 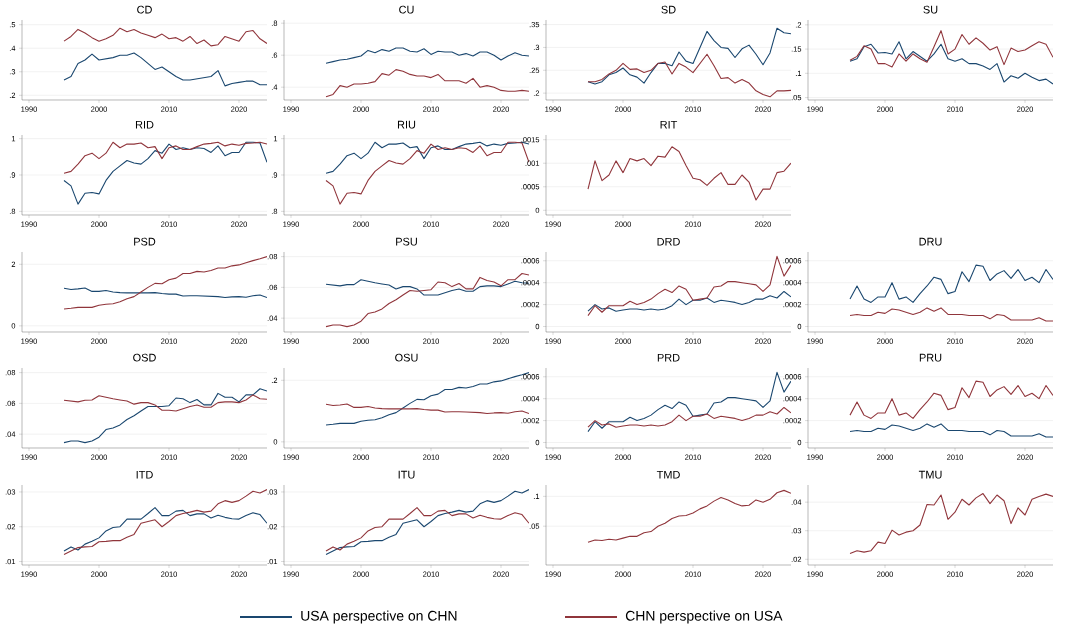 I want to click on chart-title: PRD, so click(x=668, y=357).